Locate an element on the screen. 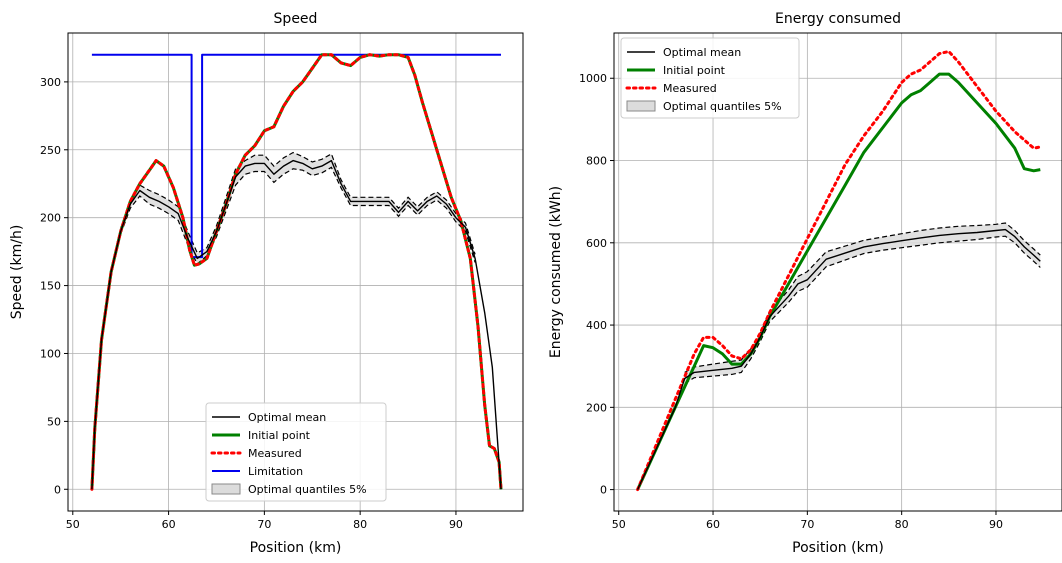 Image resolution: width=1062 pixels, height=563 pixels. speed-y-tick-label-300: 300 is located at coordinates (50, 82).